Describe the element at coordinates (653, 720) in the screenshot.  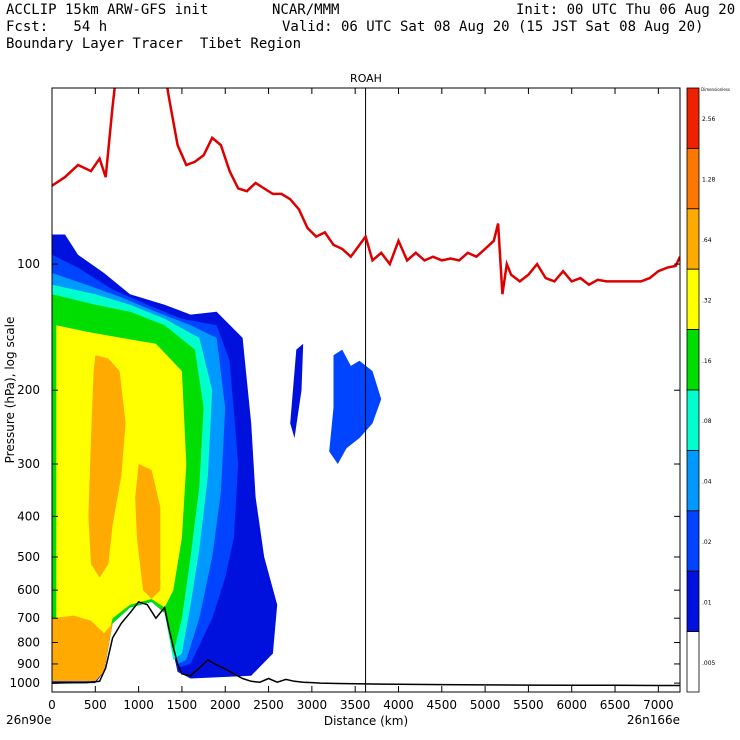
I see `x-end-label: 26n166e` at that location.